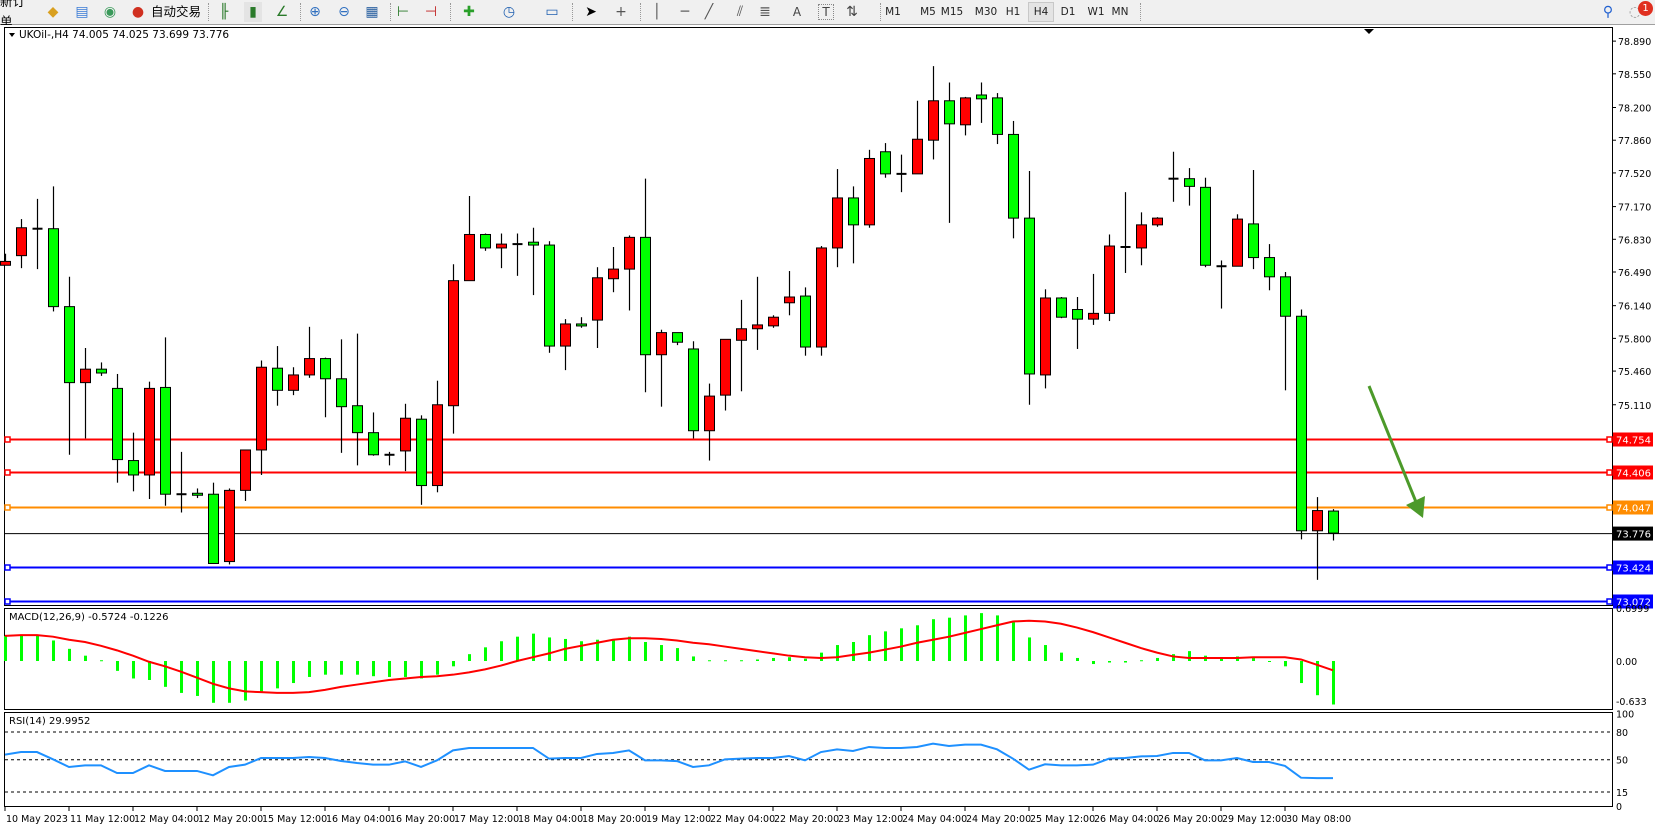 This screenshot has height=829, width=1655. I want to click on cursor-icon: ➤, so click(591, 12).